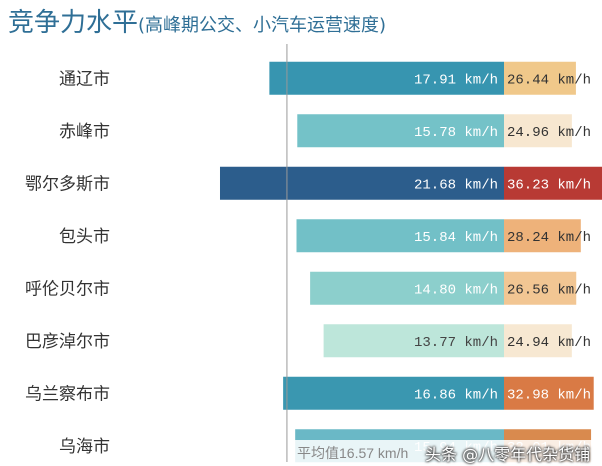  I want to click on data-label-bus: 16.86 km/h, so click(456, 395).